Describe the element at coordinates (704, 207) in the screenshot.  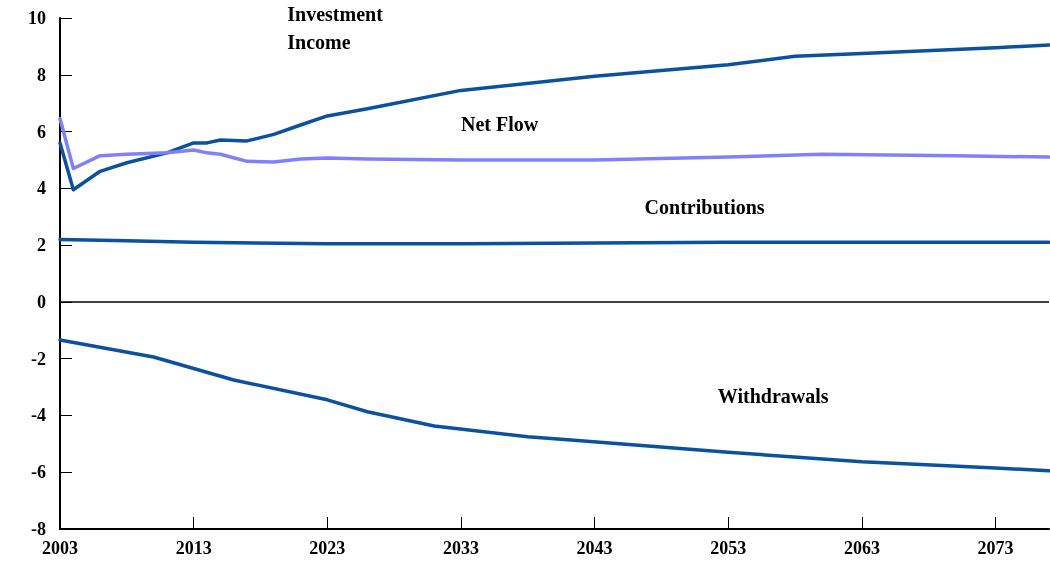
I see `series-label: Contributions` at that location.